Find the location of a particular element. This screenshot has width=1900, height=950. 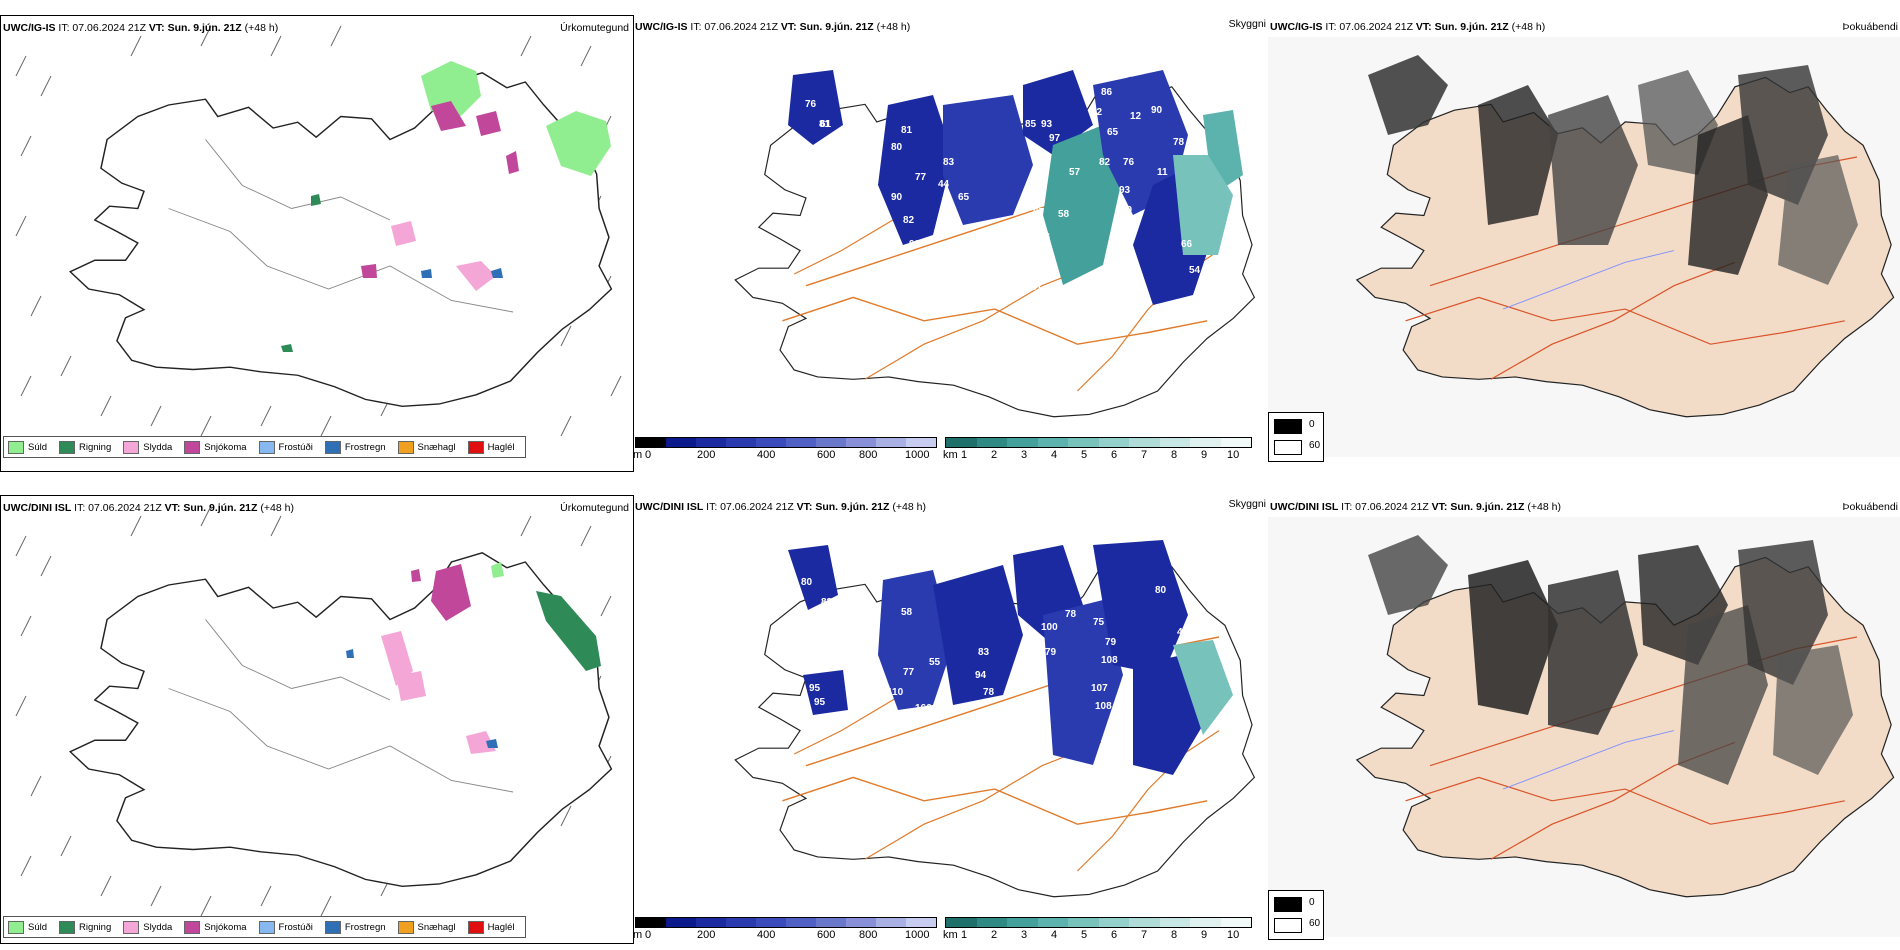

legend-item: Frostregn is located at coordinates (355, 447).